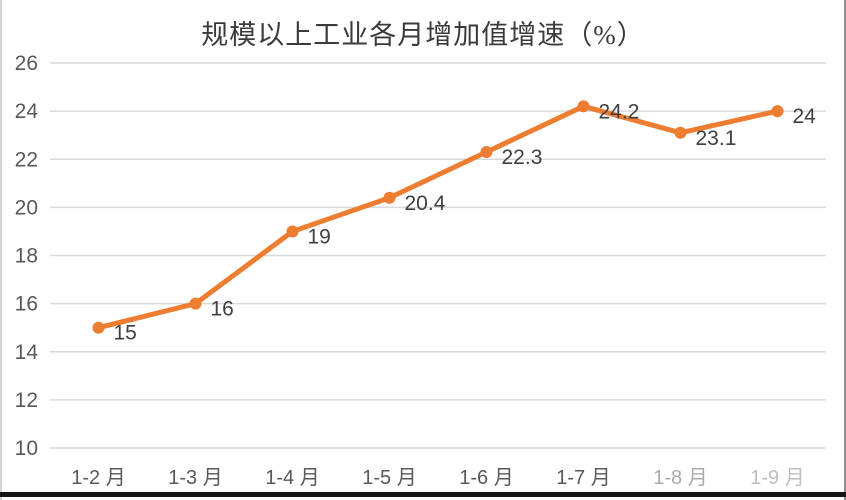 Image resolution: width=846 pixels, height=500 pixels. What do you see at coordinates (26, 256) in the screenshot?
I see `y-tick-label: 18` at bounding box center [26, 256].